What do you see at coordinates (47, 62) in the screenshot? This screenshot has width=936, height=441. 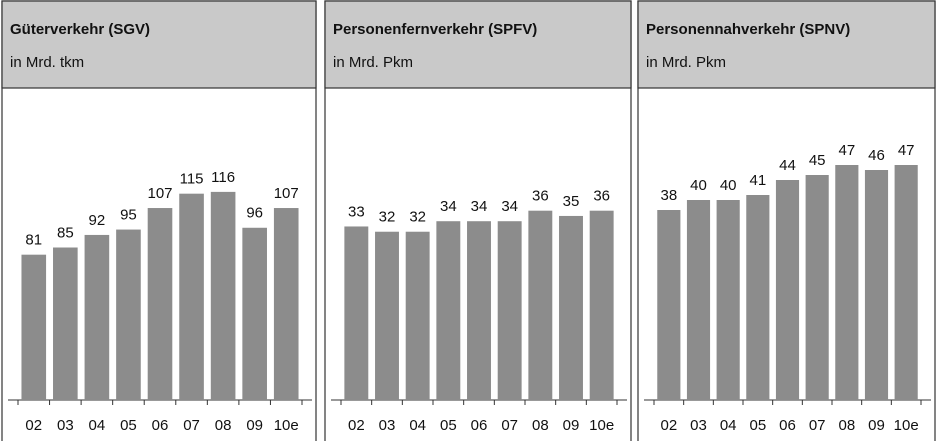 I see `panel-subtitle: in Mrd. tkm` at bounding box center [47, 62].